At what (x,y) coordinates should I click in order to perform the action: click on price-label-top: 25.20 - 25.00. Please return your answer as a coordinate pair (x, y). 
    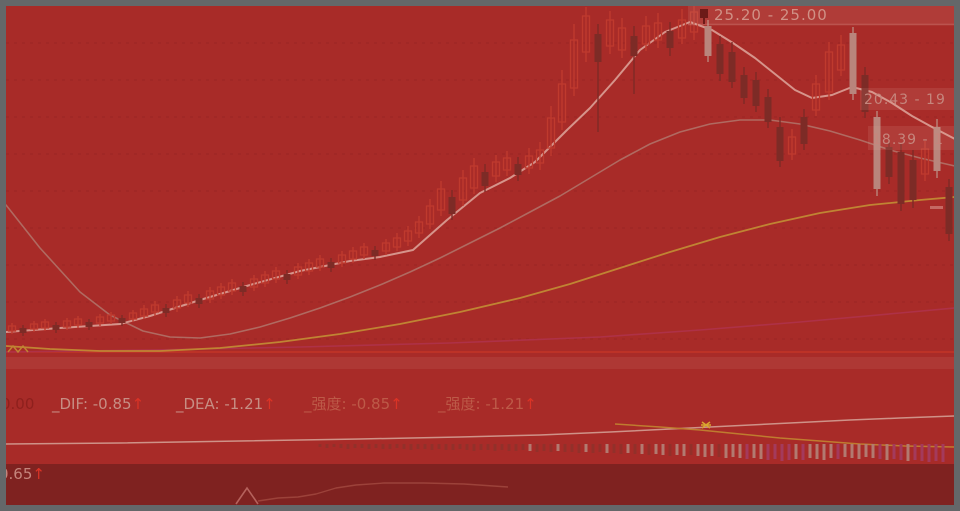
    Looking at the image, I should click on (771, 15).